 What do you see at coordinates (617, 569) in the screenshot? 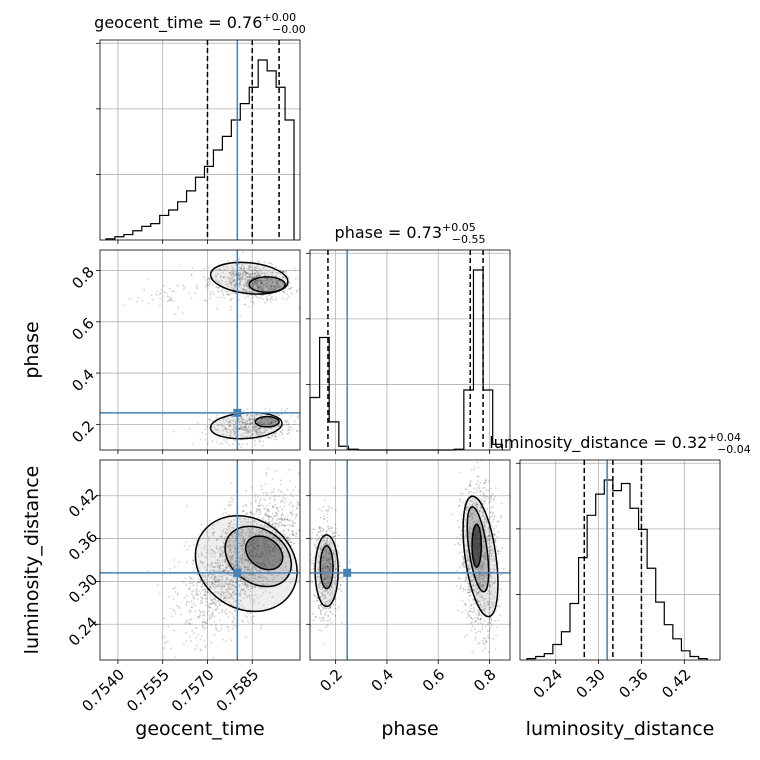
I see `histogram-luminosity_distance` at bounding box center [617, 569].